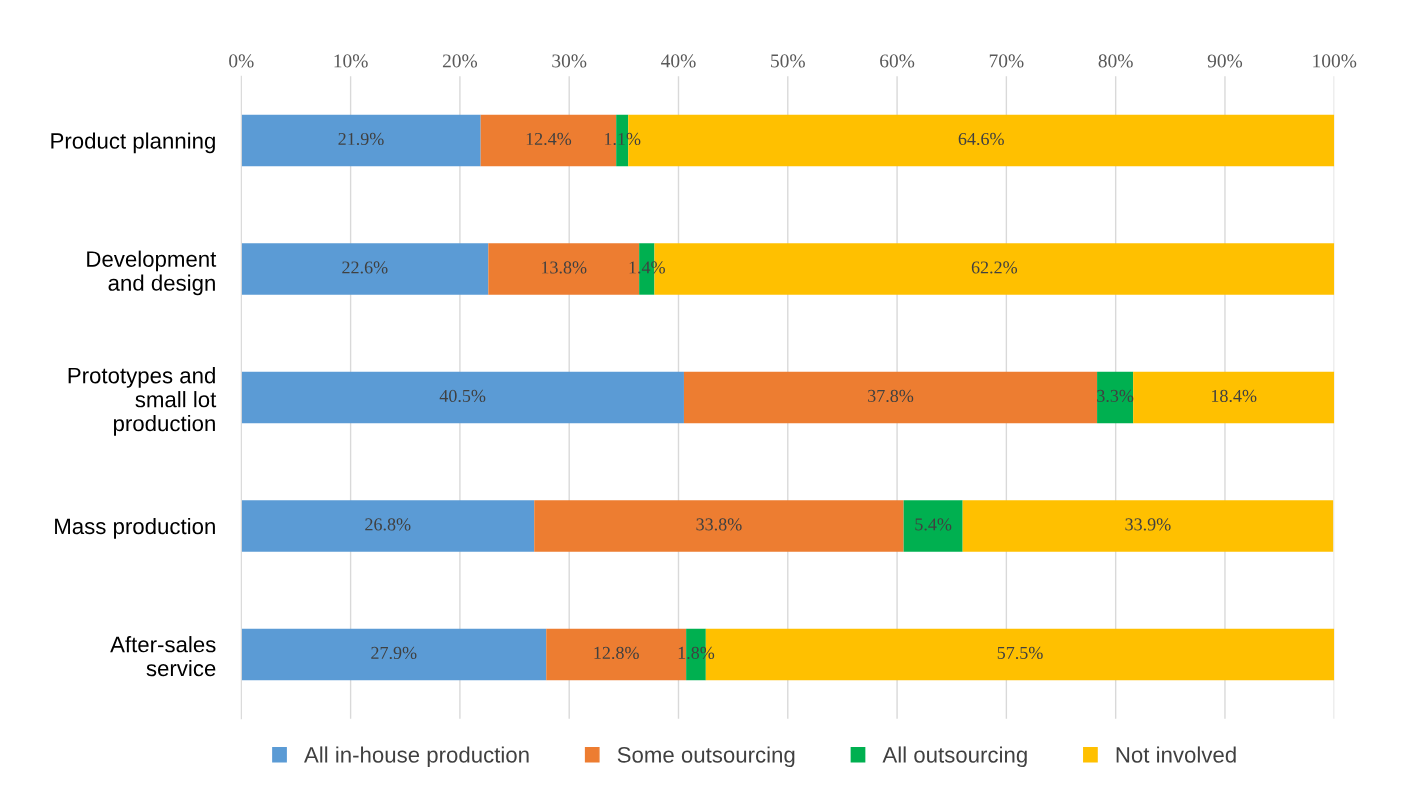  I want to click on data-label: 64.6%, so click(981, 139).